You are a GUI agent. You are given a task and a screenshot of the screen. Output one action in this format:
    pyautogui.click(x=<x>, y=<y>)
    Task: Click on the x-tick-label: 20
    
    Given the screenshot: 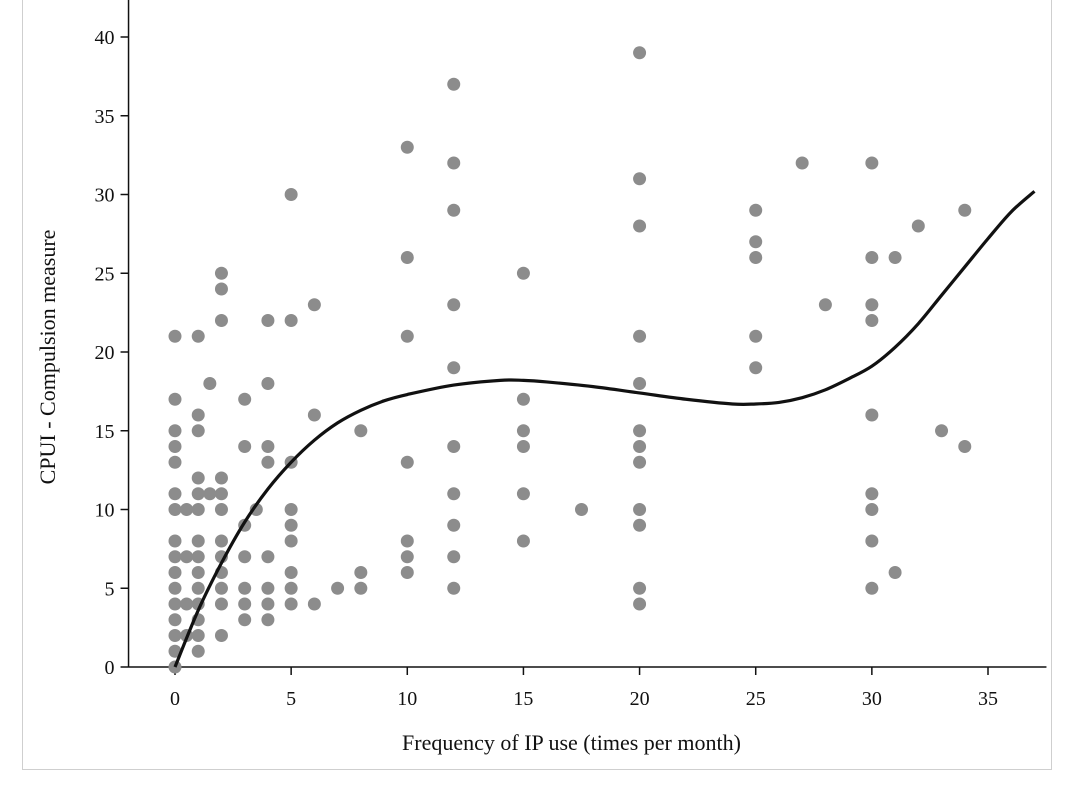 What is the action you would take?
    pyautogui.click(x=640, y=699)
    